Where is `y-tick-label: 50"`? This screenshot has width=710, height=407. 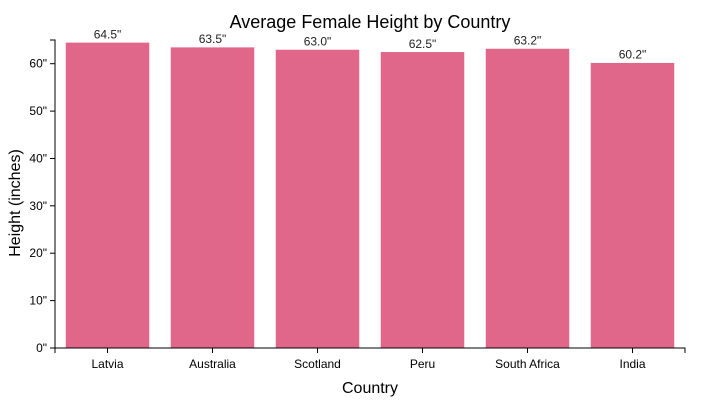 y-tick-label: 50" is located at coordinates (38, 111).